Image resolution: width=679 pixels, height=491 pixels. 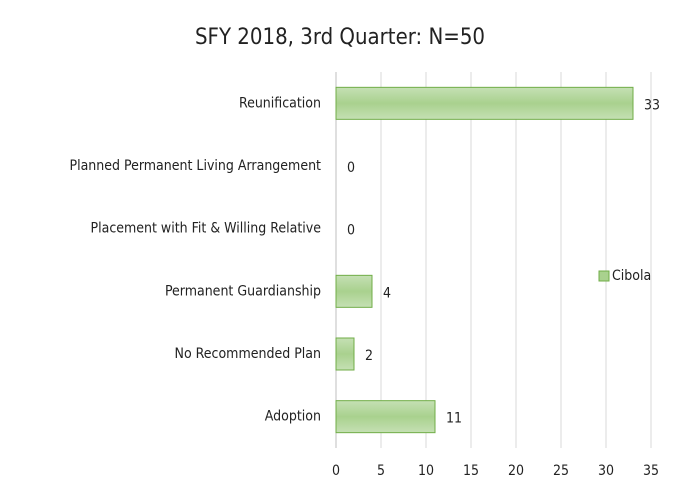 I want to click on y-tick-label: Adoption, so click(x=293, y=417).